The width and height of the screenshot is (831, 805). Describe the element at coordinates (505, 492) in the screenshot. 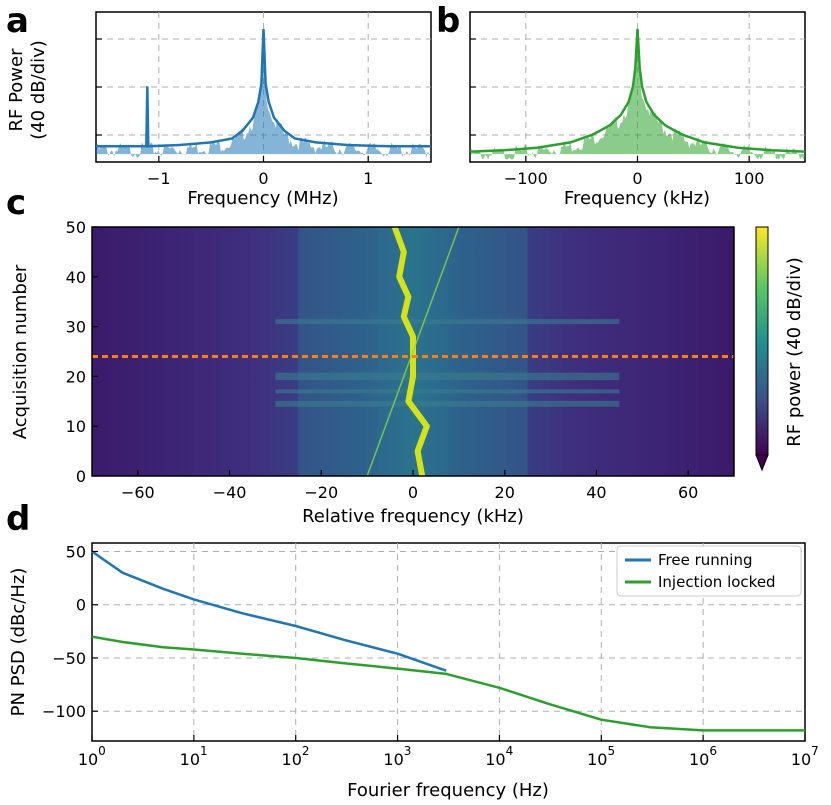

I see `panel-c-xtick-label: 20` at that location.